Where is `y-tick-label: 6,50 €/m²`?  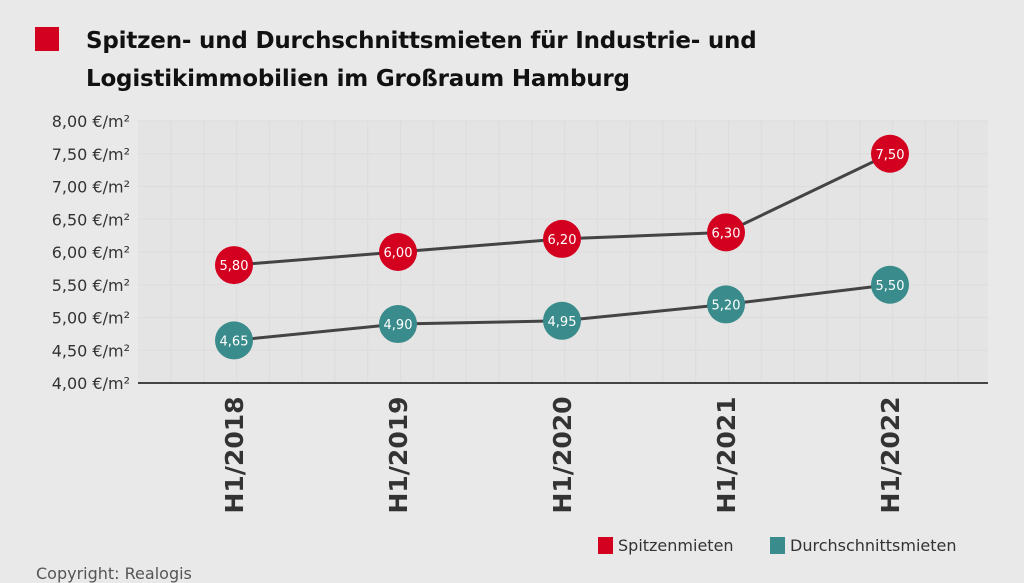
y-tick-label: 6,50 €/m² is located at coordinates (91, 219).